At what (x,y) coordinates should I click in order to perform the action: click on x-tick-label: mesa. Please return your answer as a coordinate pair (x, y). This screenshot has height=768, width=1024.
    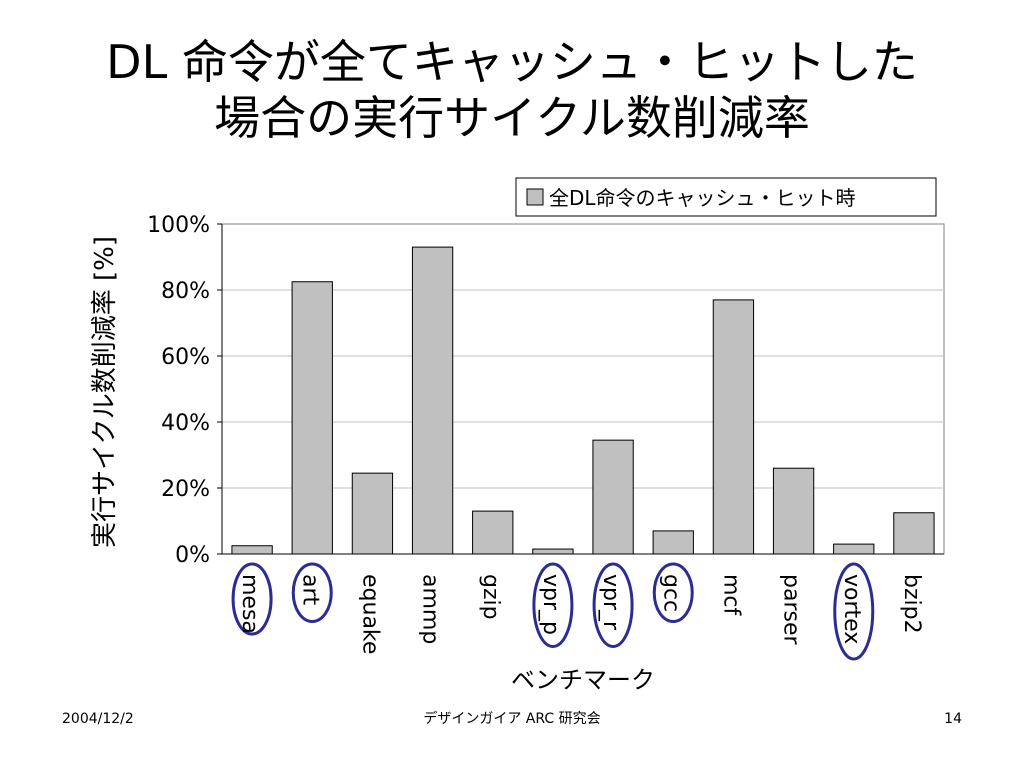
    Looking at the image, I should click on (249, 604).